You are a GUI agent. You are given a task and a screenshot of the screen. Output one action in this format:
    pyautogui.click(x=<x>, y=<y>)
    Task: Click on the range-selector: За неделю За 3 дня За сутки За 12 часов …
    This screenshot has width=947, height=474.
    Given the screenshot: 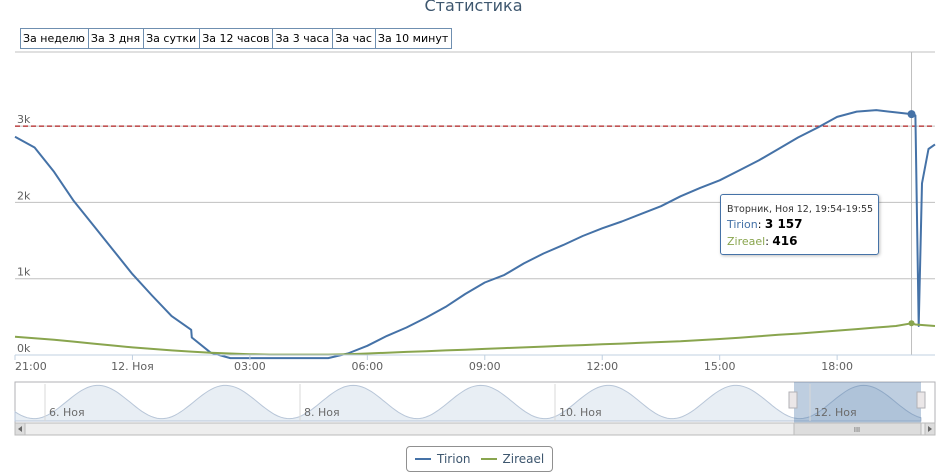 What is the action you would take?
    pyautogui.click(x=236, y=38)
    